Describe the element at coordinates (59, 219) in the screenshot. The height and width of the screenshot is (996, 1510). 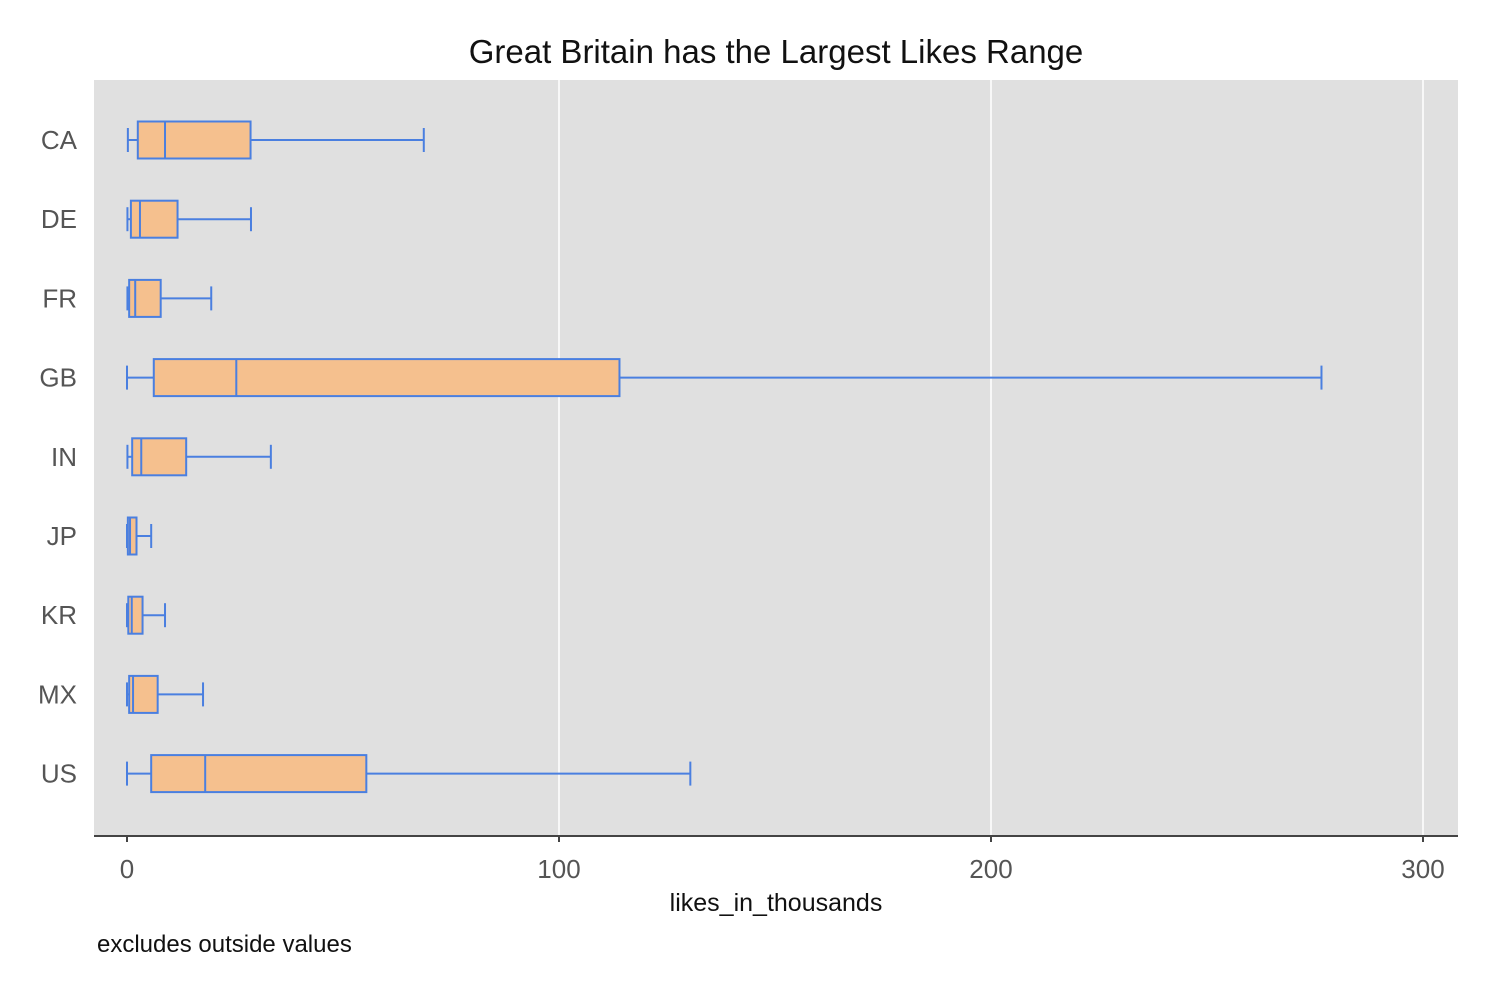
I see `y-category-label-de: DE` at that location.